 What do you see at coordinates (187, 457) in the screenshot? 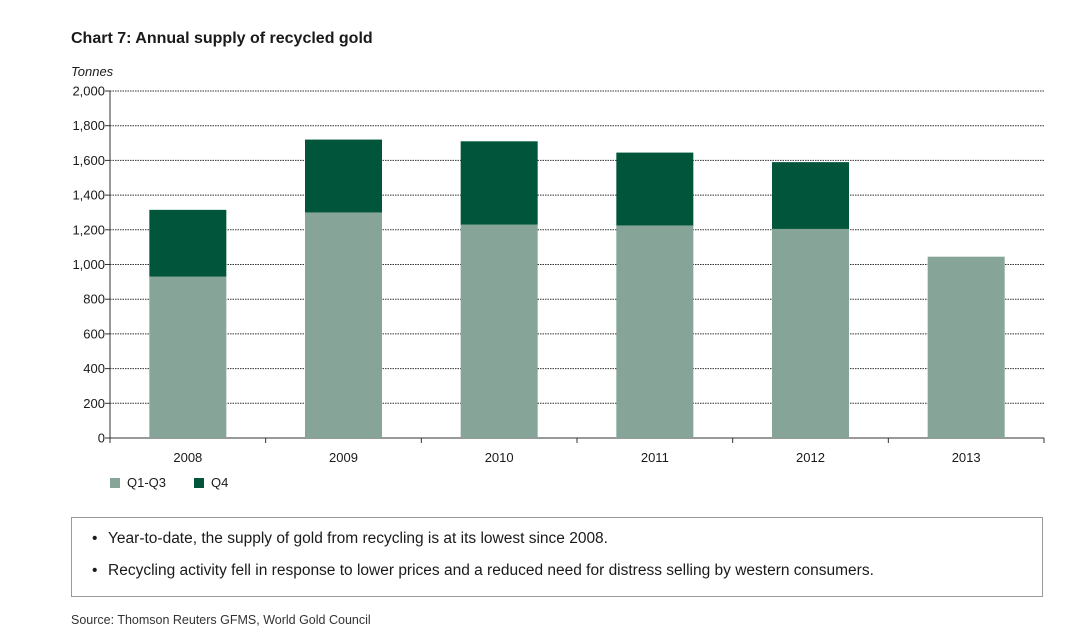
I see `x-tick-label: 2008` at bounding box center [187, 457].